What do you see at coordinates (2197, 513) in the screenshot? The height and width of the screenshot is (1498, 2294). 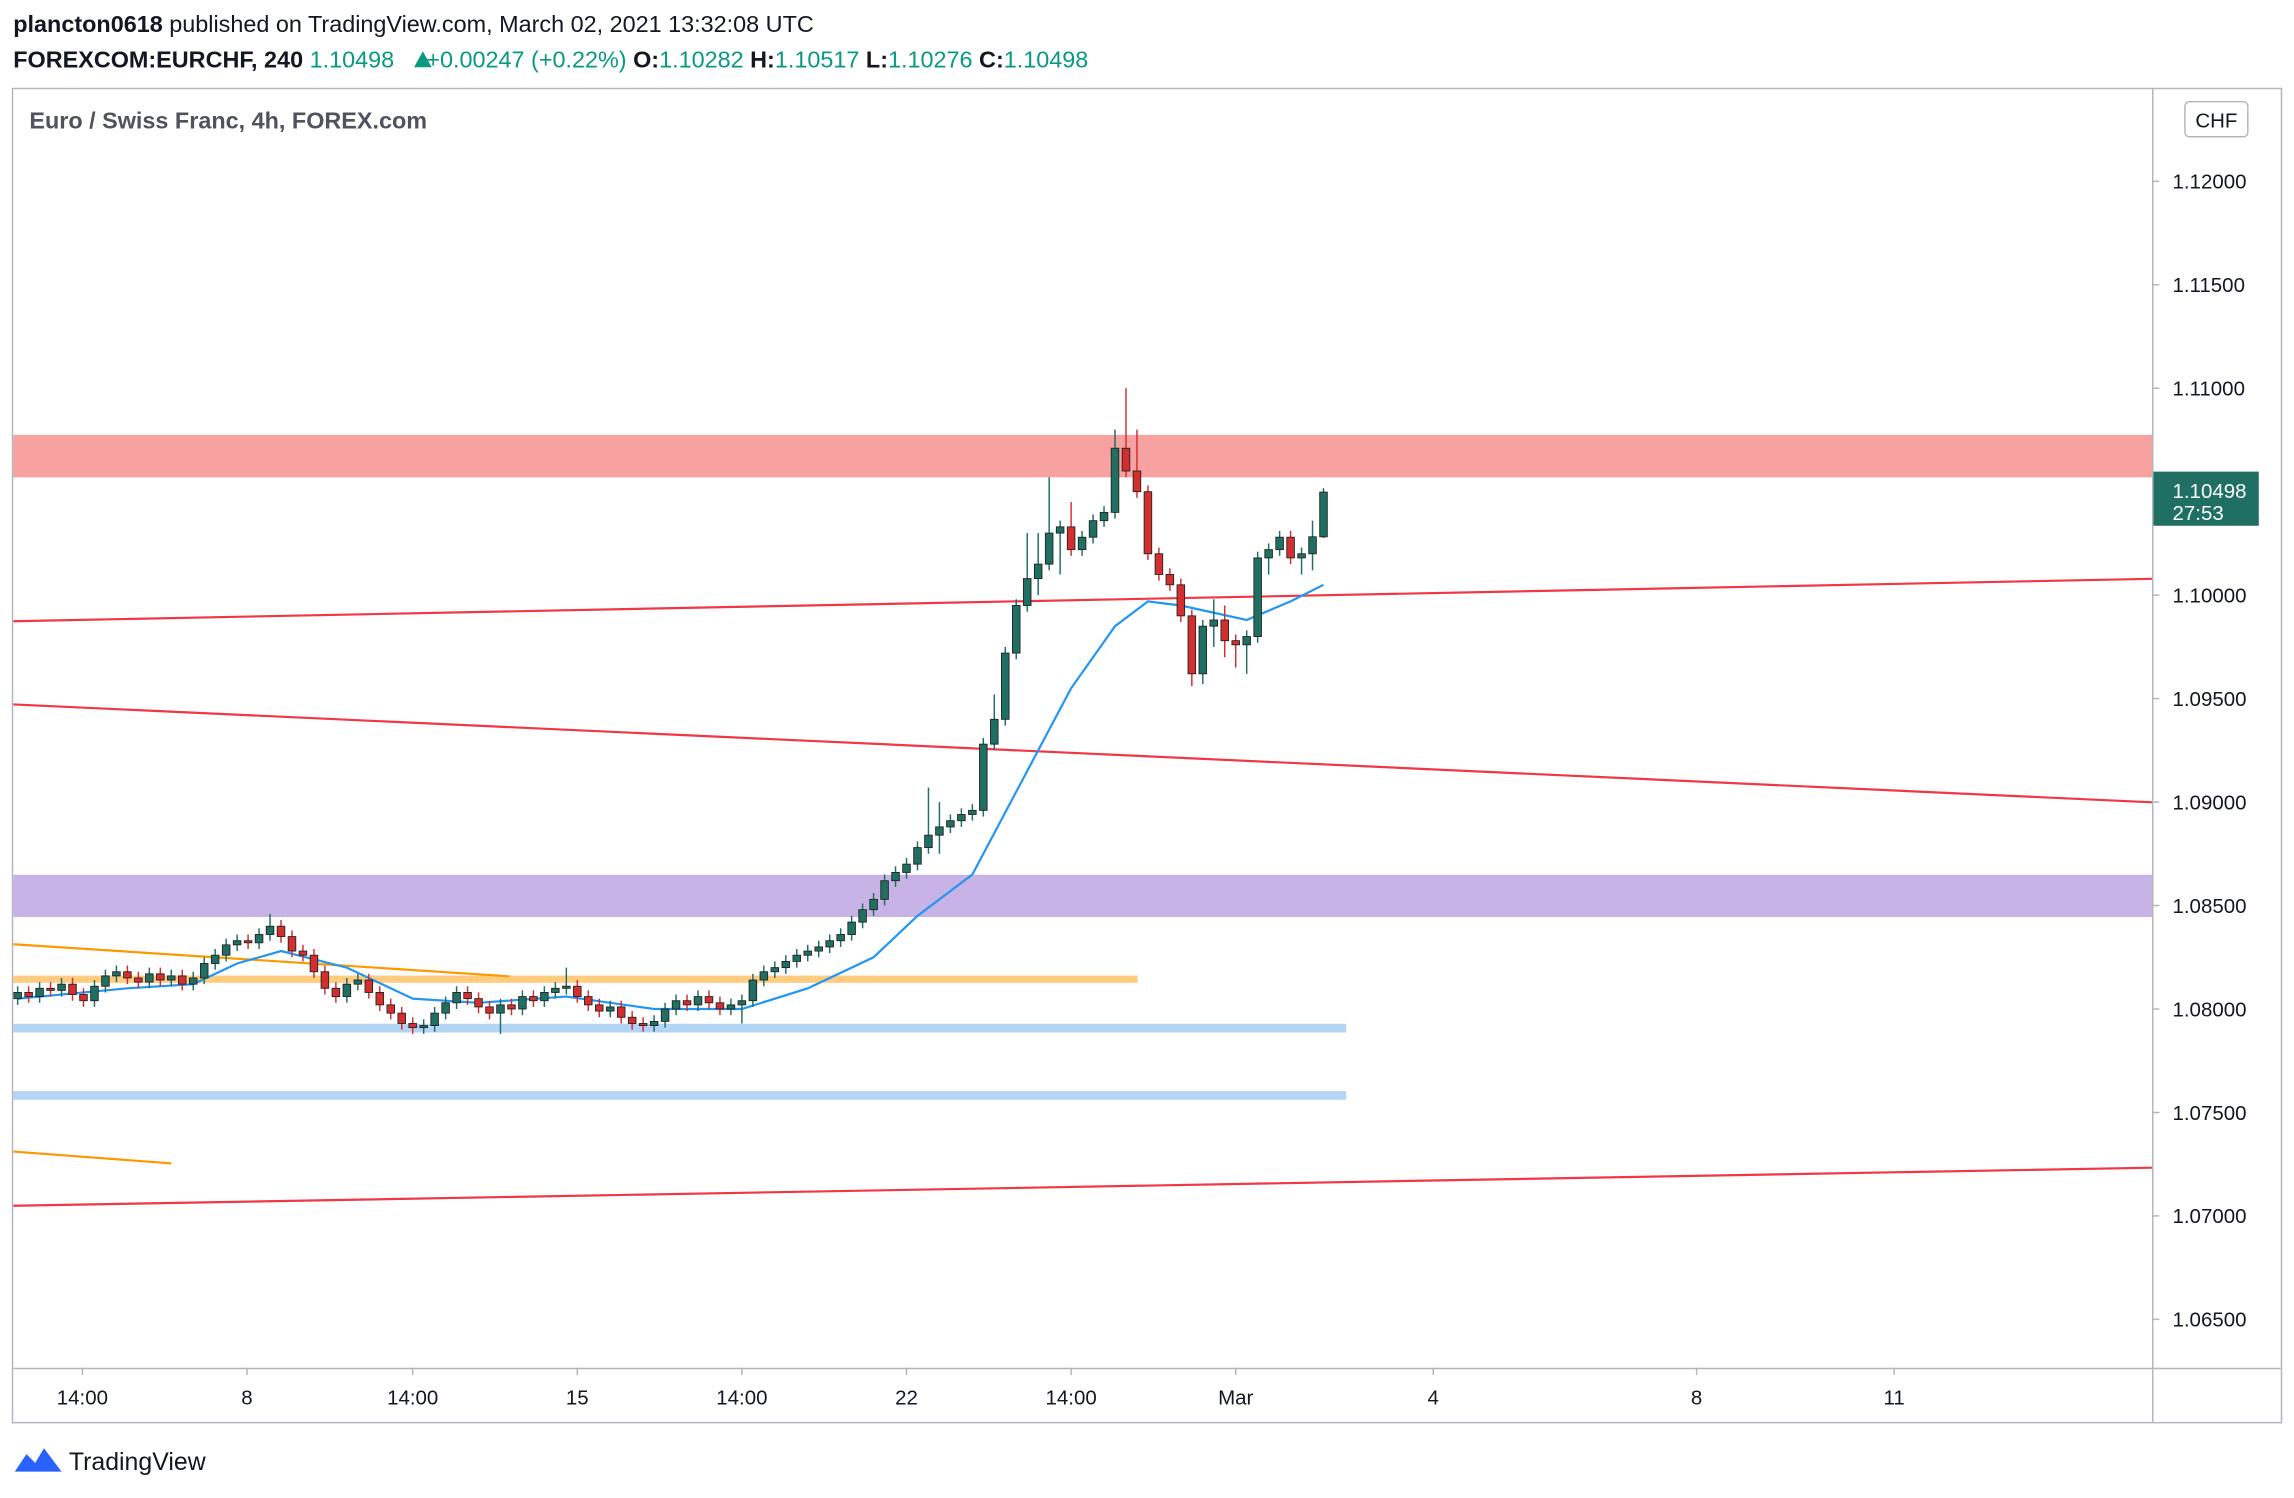 I see `countdown: 27:53` at bounding box center [2197, 513].